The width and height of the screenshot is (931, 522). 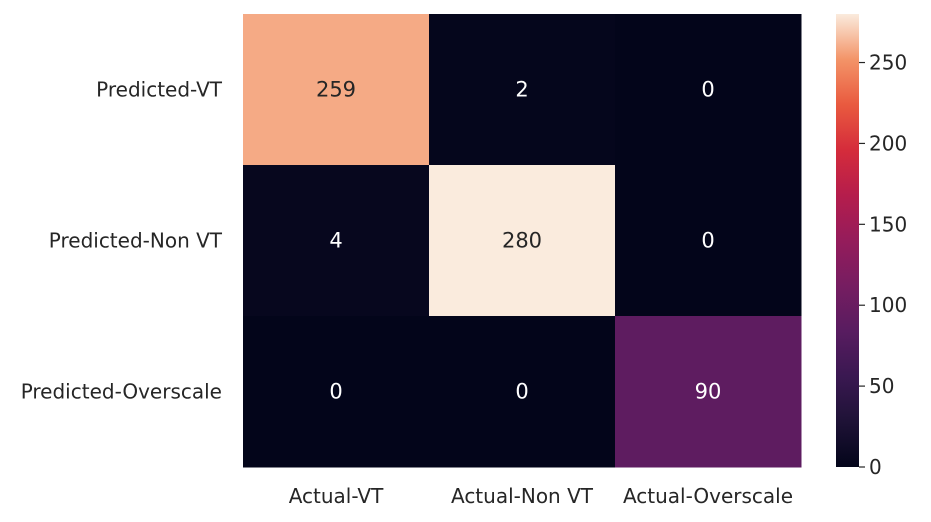 I want to click on heatmap-cell-r2-c1, so click(x=522, y=392).